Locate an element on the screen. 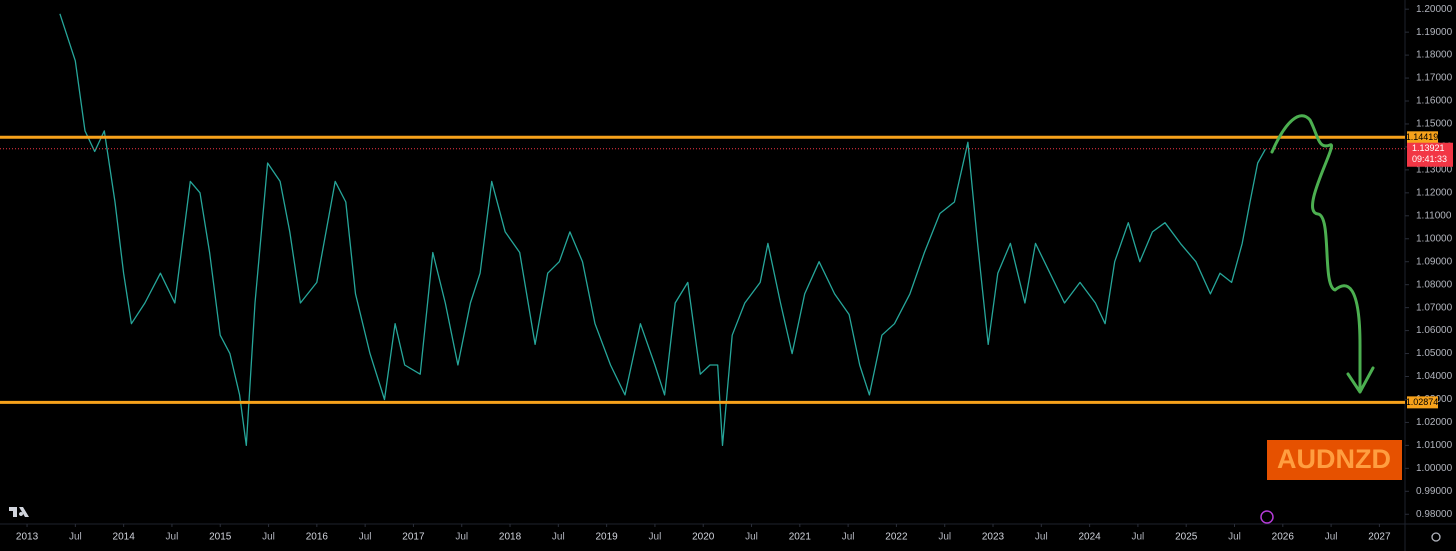 The image size is (1456, 551). y-tick-label: 1.19000 is located at coordinates (1434, 32).